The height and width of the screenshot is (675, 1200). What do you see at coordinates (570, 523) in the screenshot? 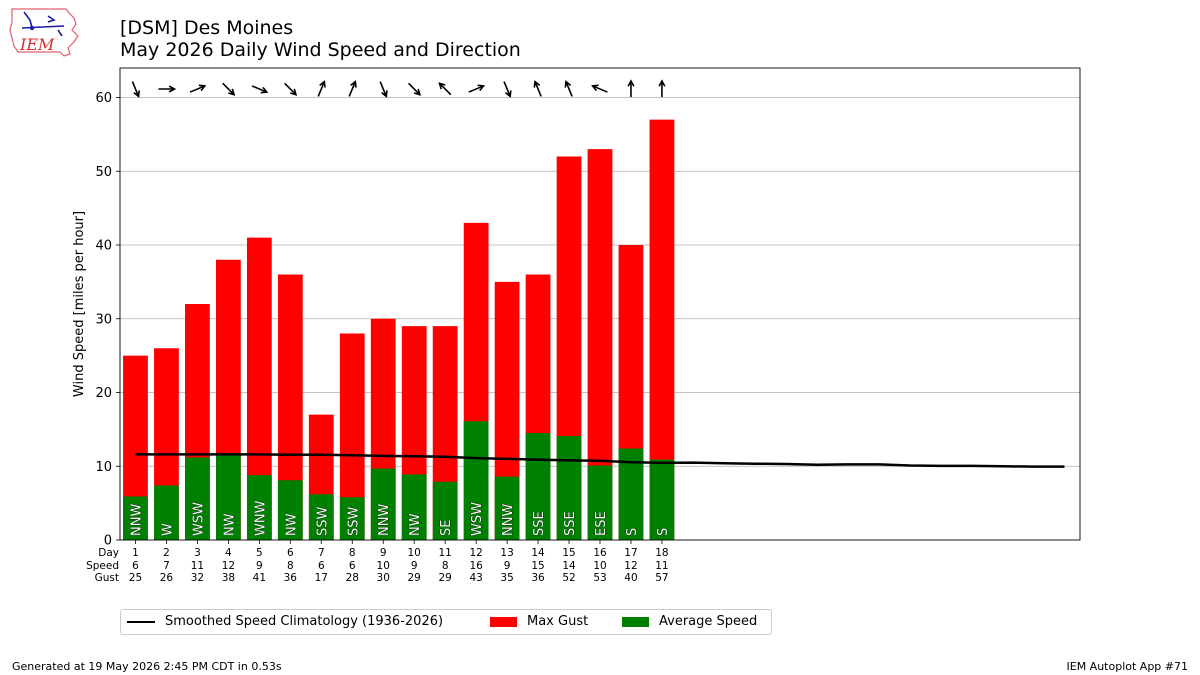
I see `direction-label: SSE` at bounding box center [570, 523].